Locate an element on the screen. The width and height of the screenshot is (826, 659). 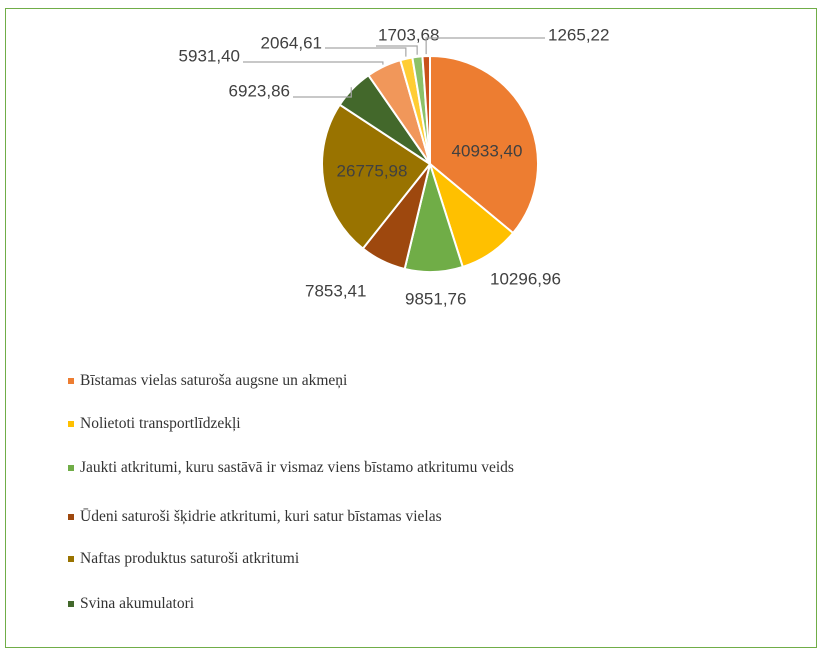
data-label: 2064,61 is located at coordinates (291, 42).